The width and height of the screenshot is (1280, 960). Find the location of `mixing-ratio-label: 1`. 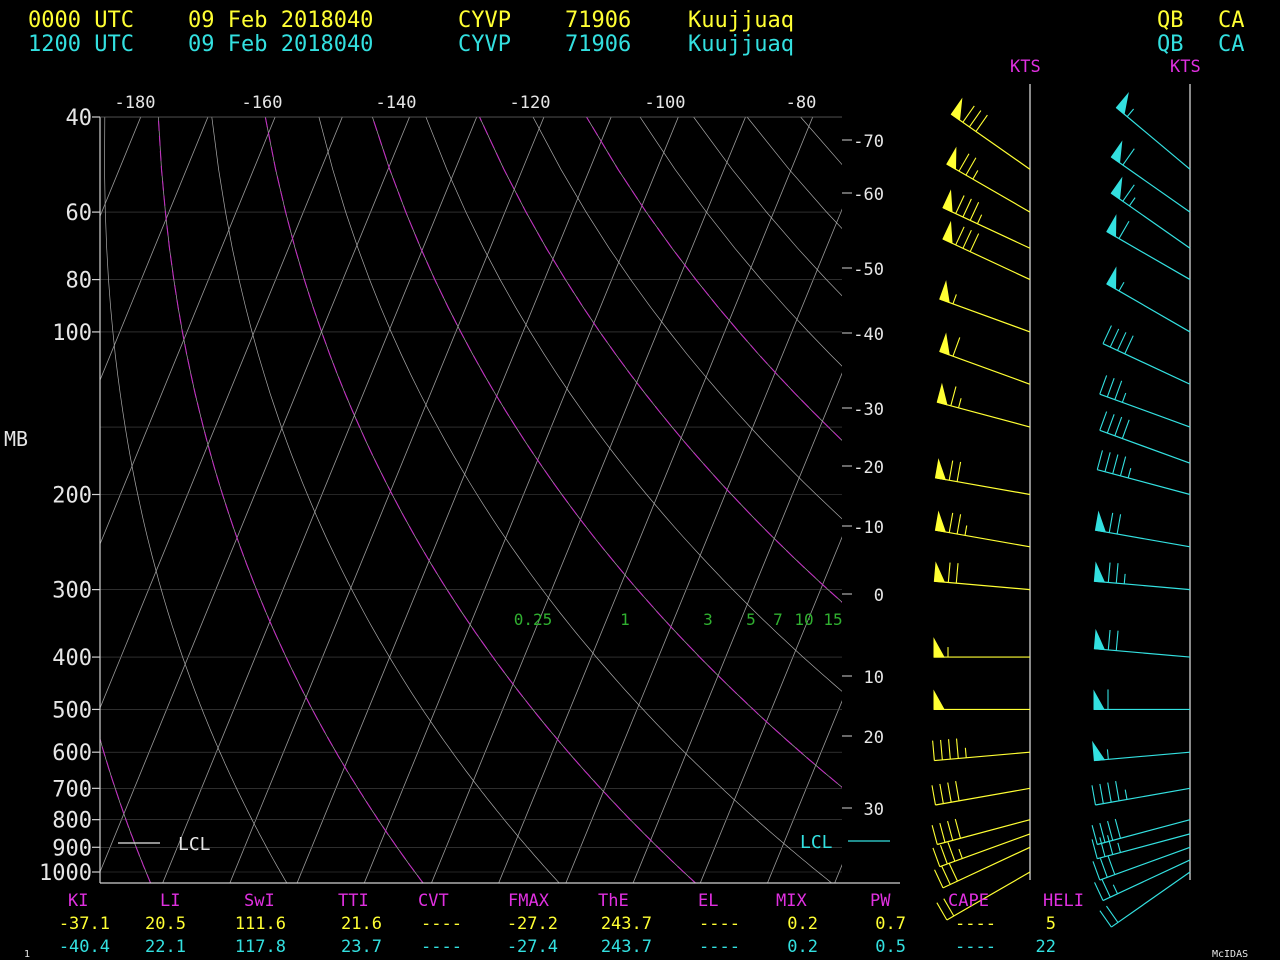

mixing-ratio-label: 1 is located at coordinates (625, 619).